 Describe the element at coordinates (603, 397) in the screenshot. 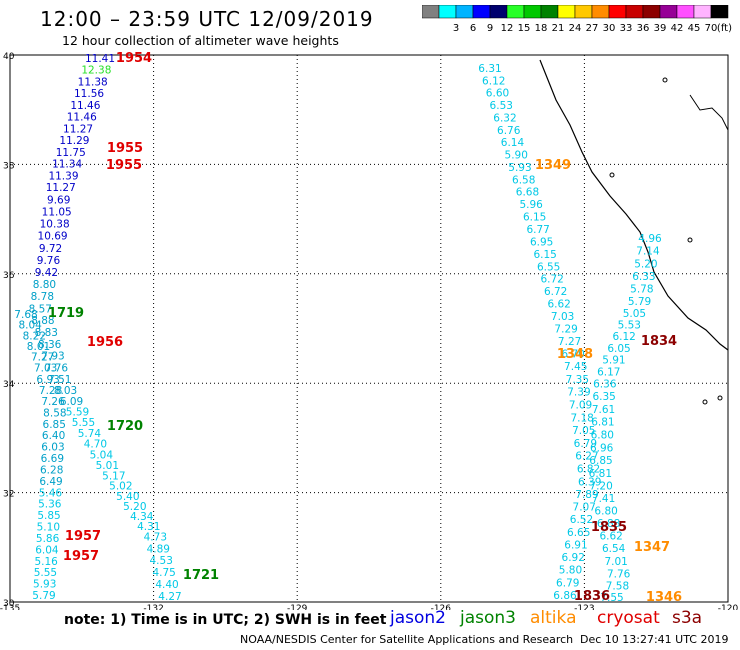

I see `wave-height-value: 6.35` at that location.